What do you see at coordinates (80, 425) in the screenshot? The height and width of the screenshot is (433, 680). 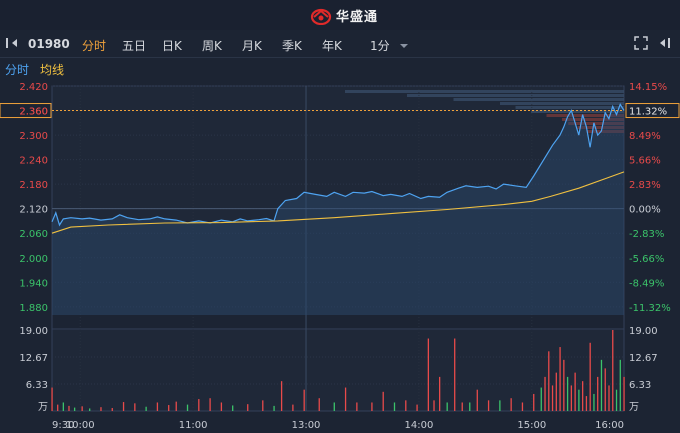 I see `time-tick-label: 10:00` at bounding box center [80, 425].